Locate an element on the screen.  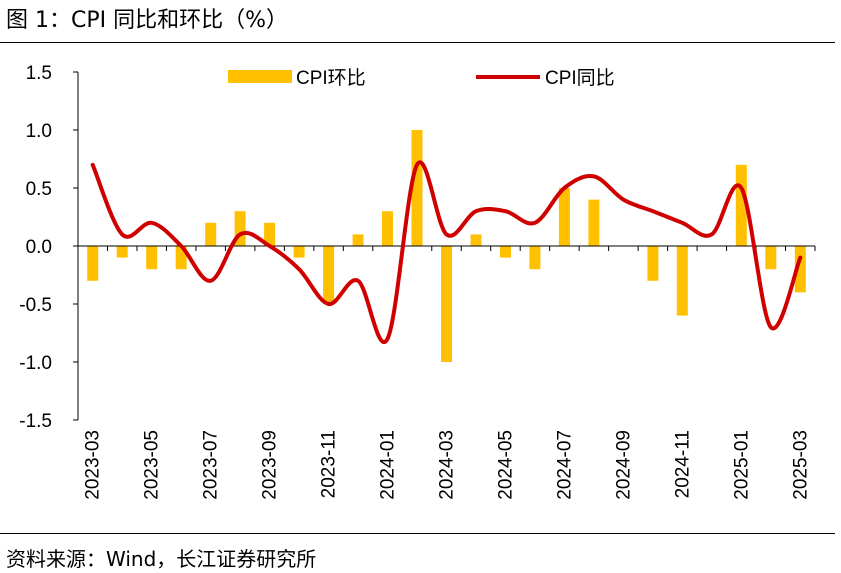
legend-bar-swatch is located at coordinates (260, 76).